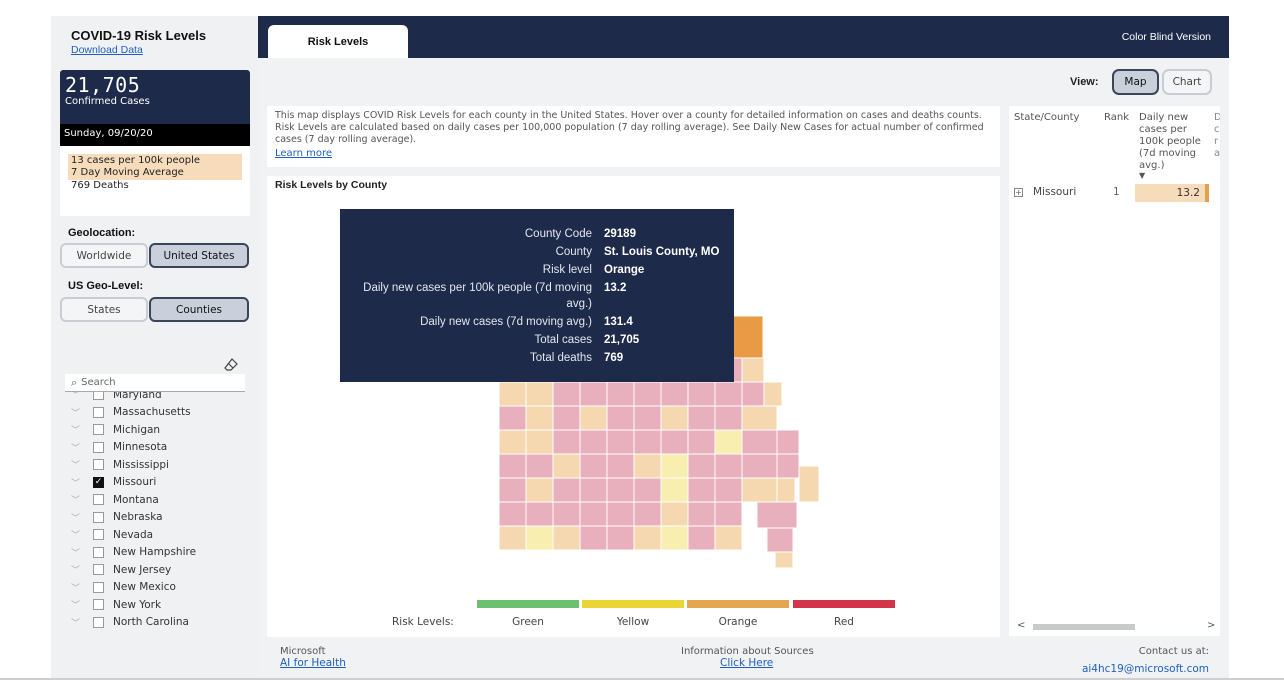  I want to click on slicer-item: ﹀ Minnesota, so click(116, 447).